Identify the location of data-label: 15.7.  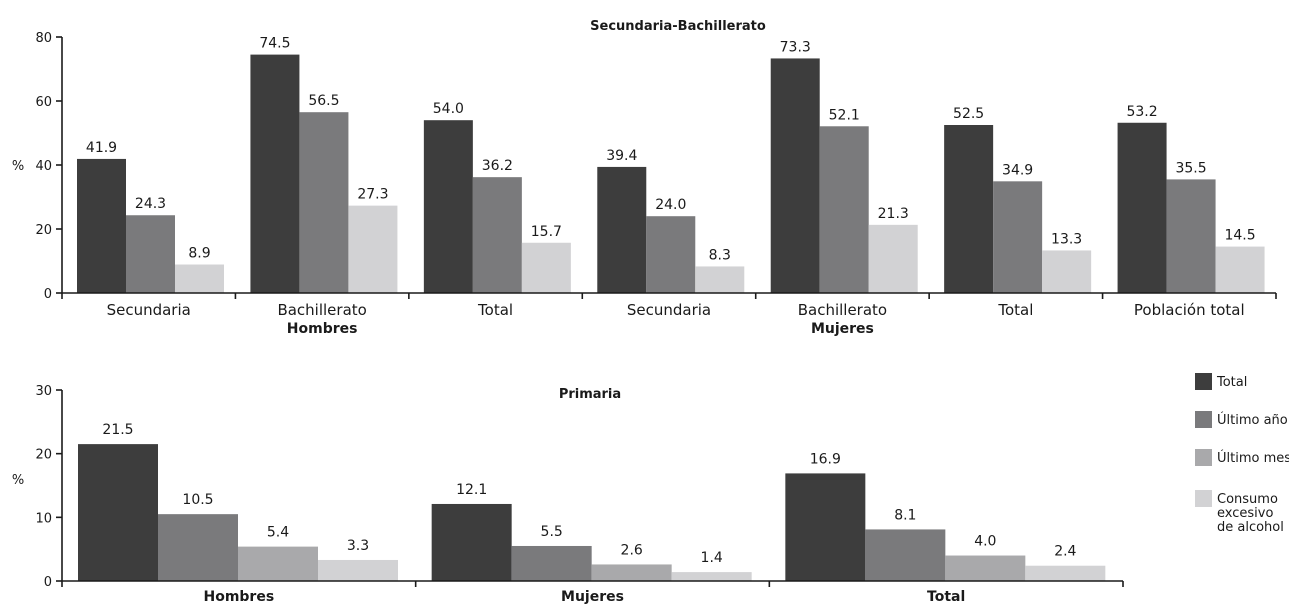
(546, 232).